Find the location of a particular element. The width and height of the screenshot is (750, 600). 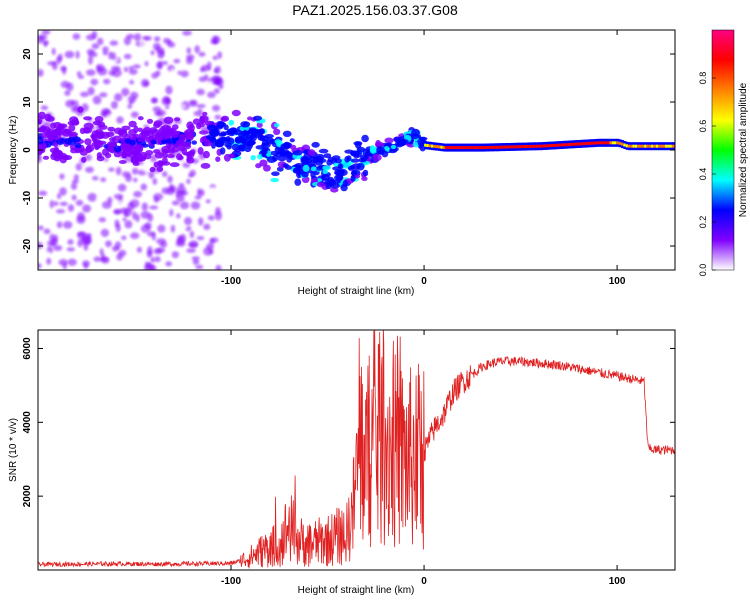

snr-y-label: SNR (10 * v/v) is located at coordinates (13, 450).